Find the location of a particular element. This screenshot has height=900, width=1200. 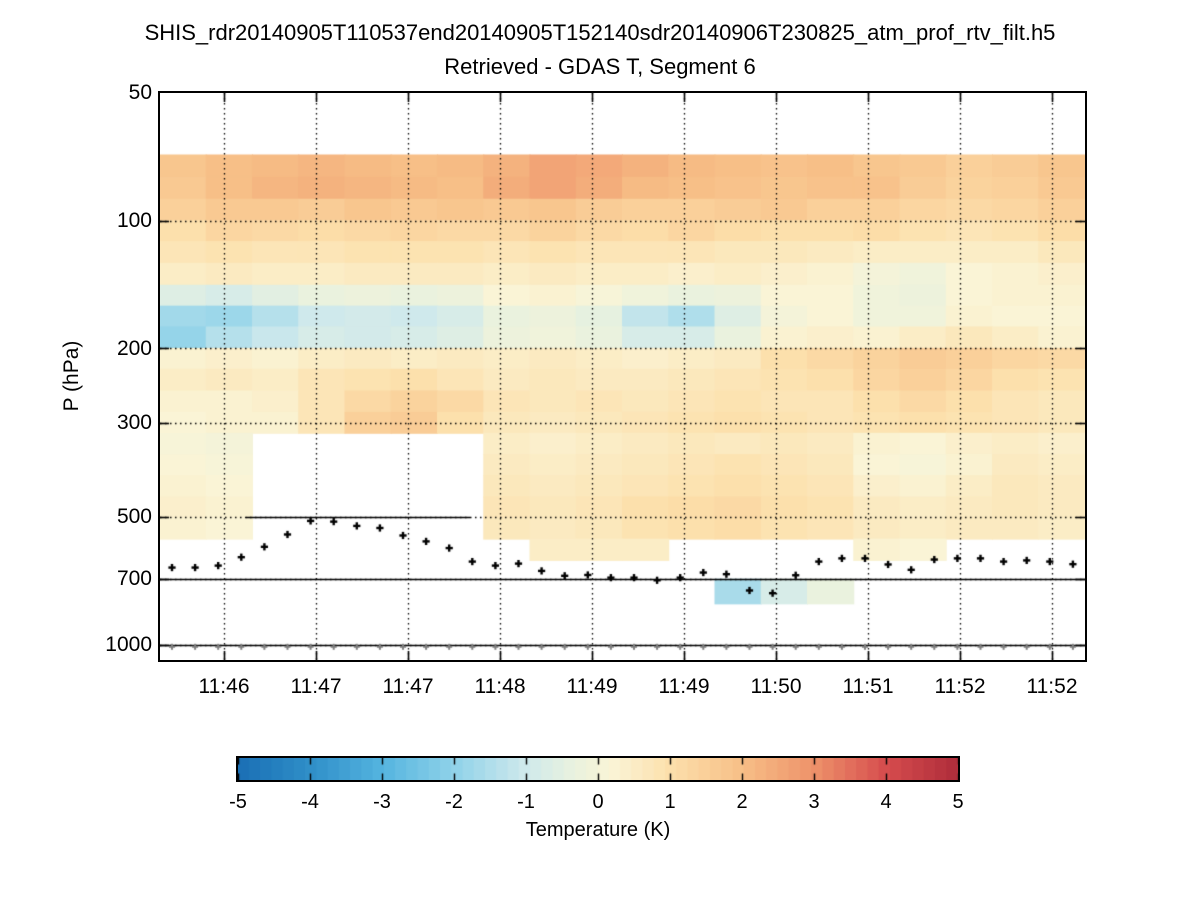

colorbar-tick-label-10: 5 is located at coordinates (958, 802).